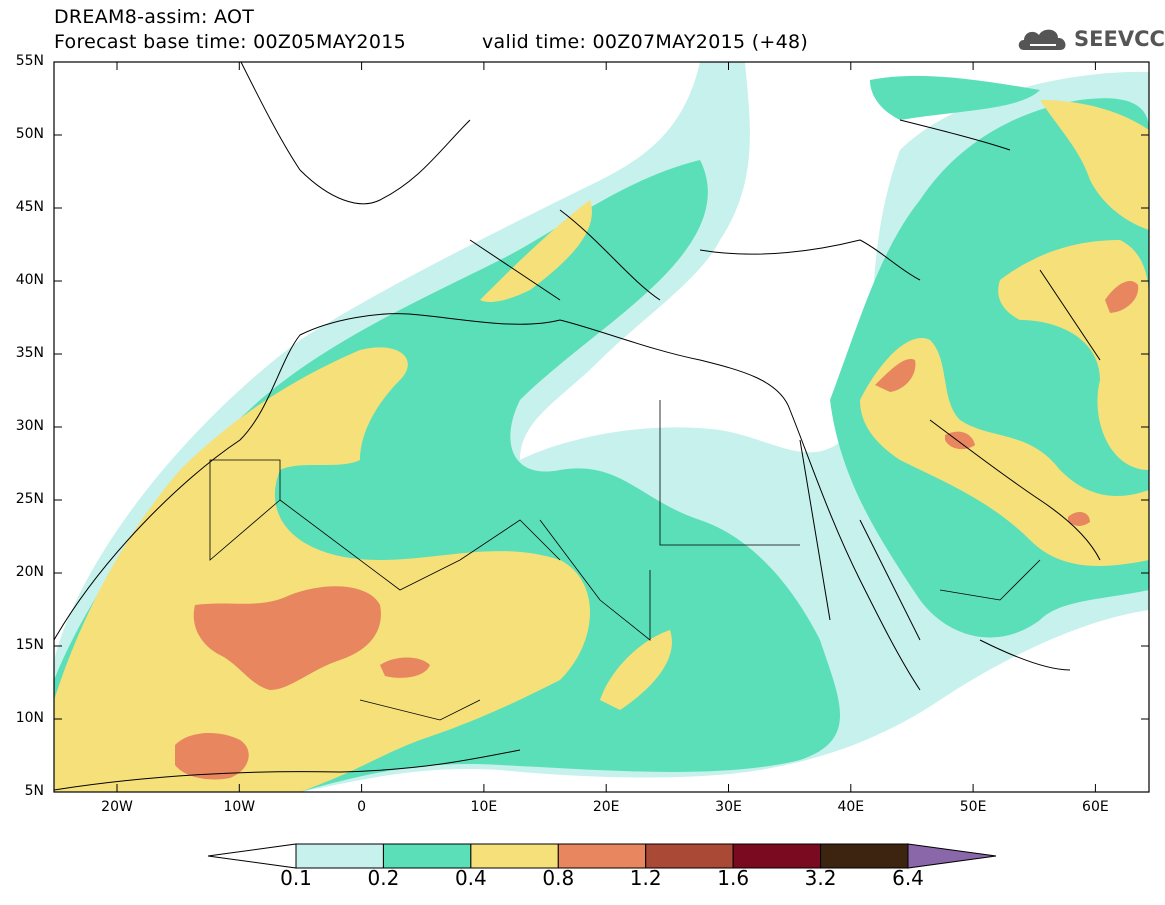 The width and height of the screenshot is (1165, 905). Describe the element at coordinates (29, 353) in the screenshot. I see `lat-label: 35N` at that location.